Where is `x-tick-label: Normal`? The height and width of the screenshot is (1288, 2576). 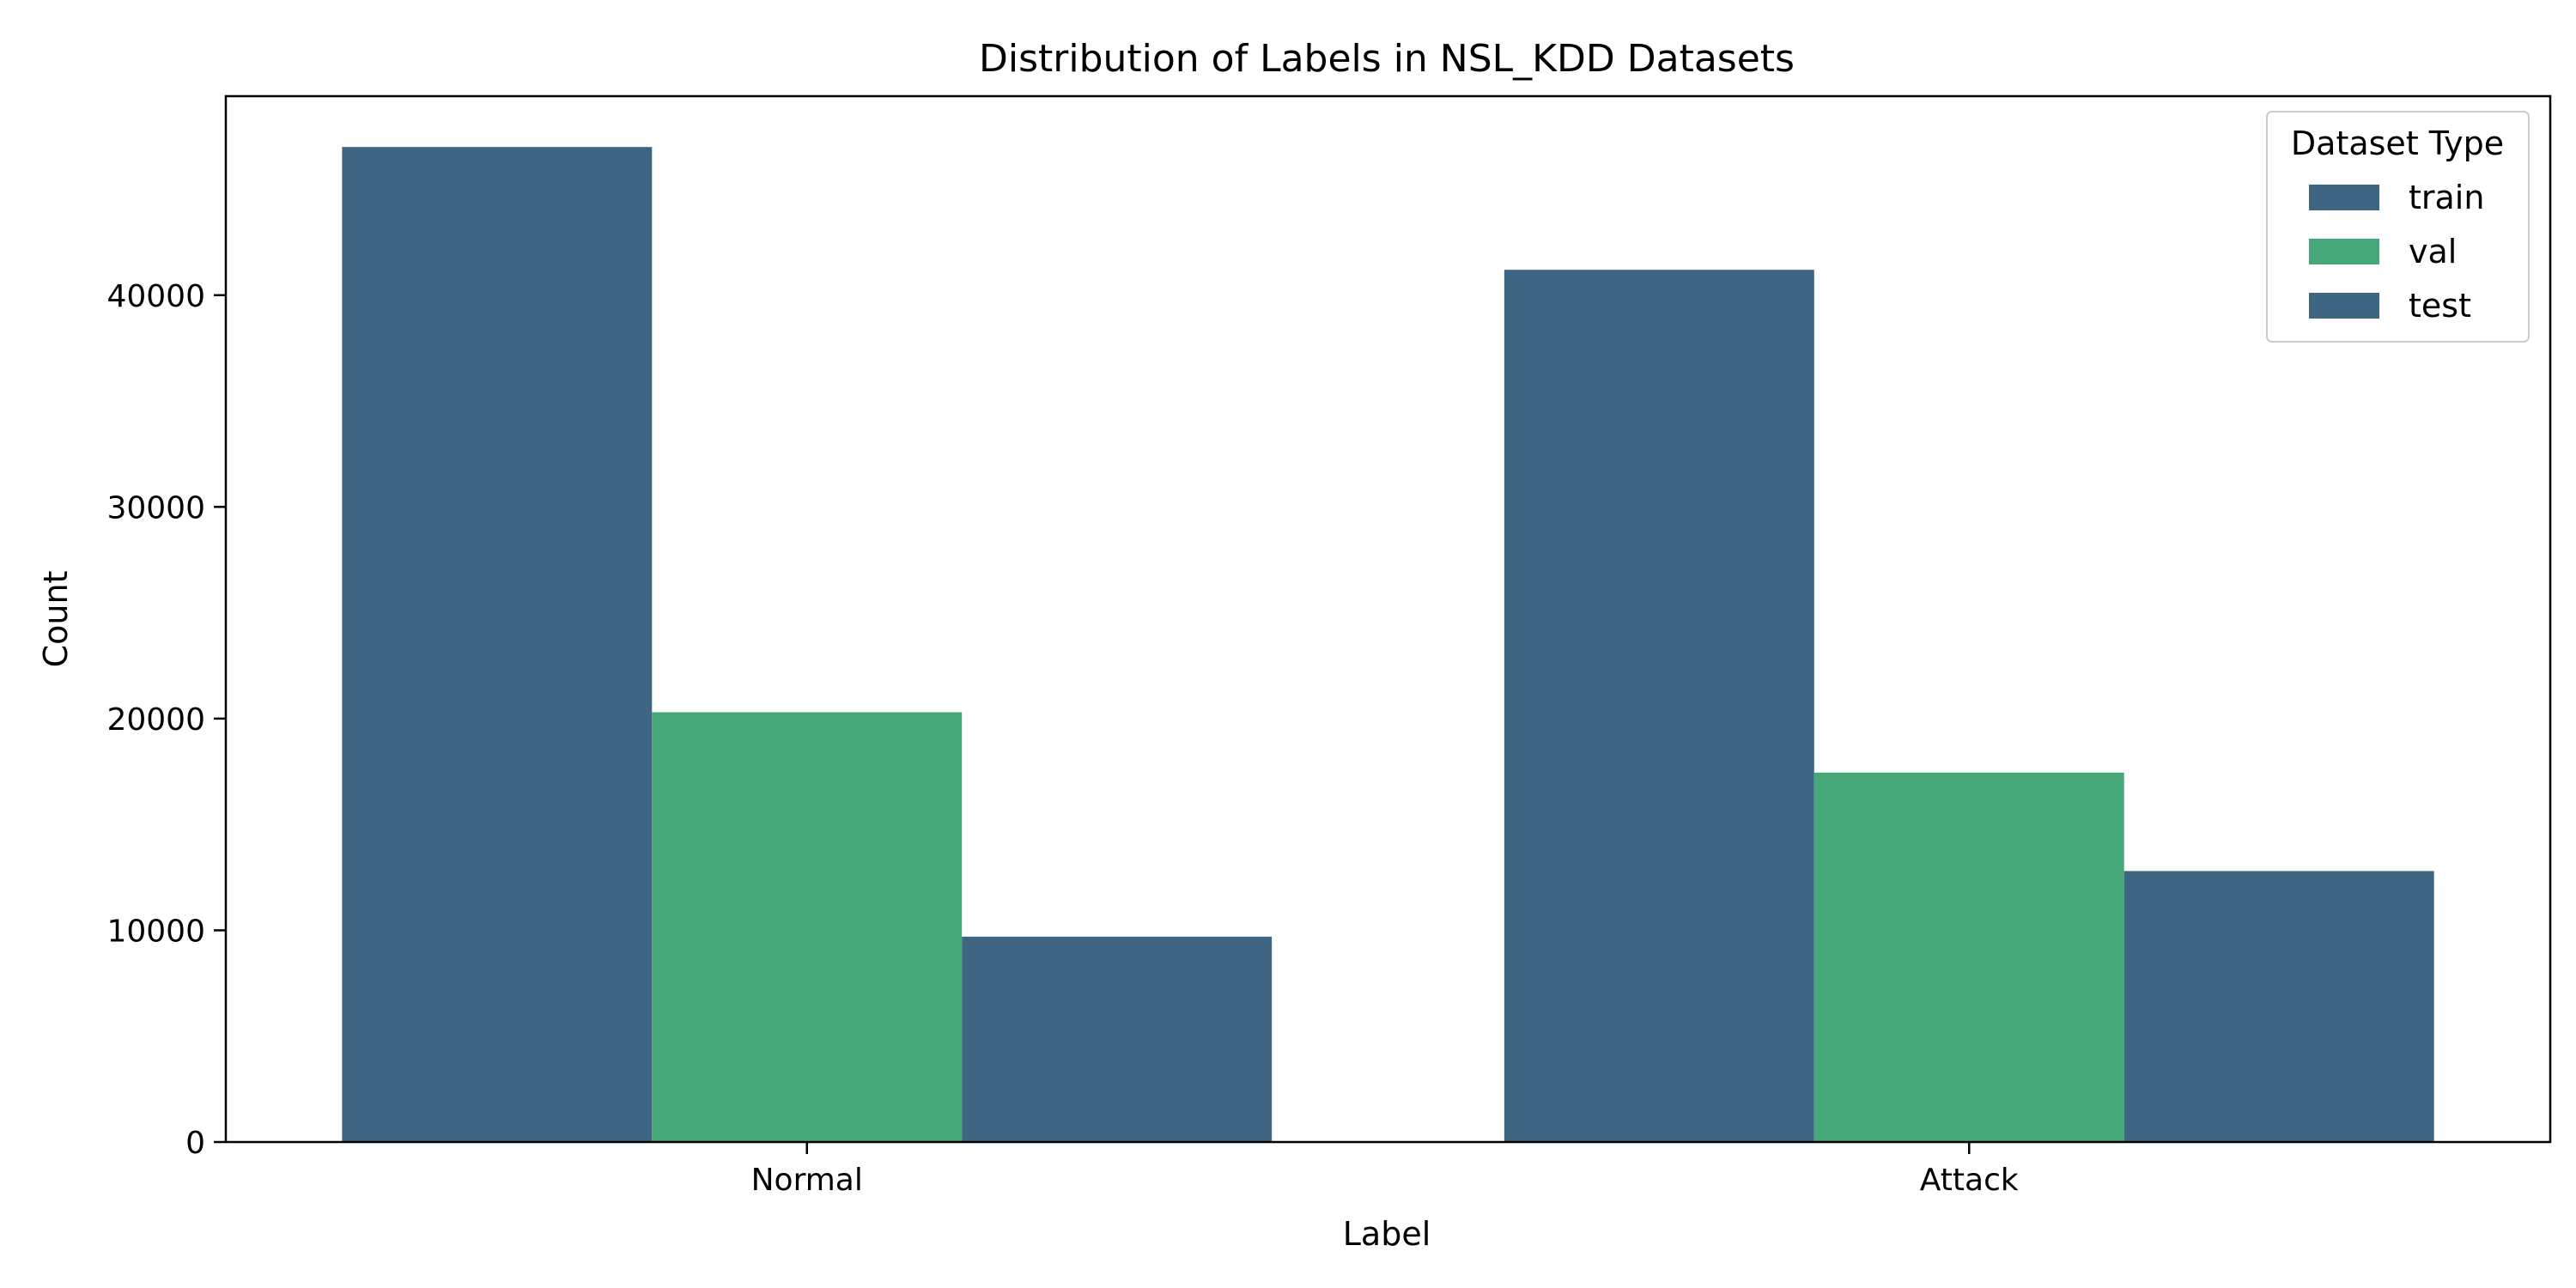 x-tick-label: Normal is located at coordinates (807, 1180).